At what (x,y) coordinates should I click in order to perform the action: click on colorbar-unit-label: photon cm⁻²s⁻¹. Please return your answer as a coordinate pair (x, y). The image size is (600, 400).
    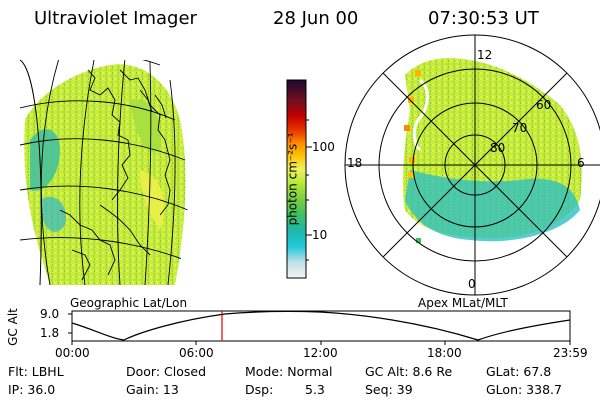
    Looking at the image, I should click on (292, 179).